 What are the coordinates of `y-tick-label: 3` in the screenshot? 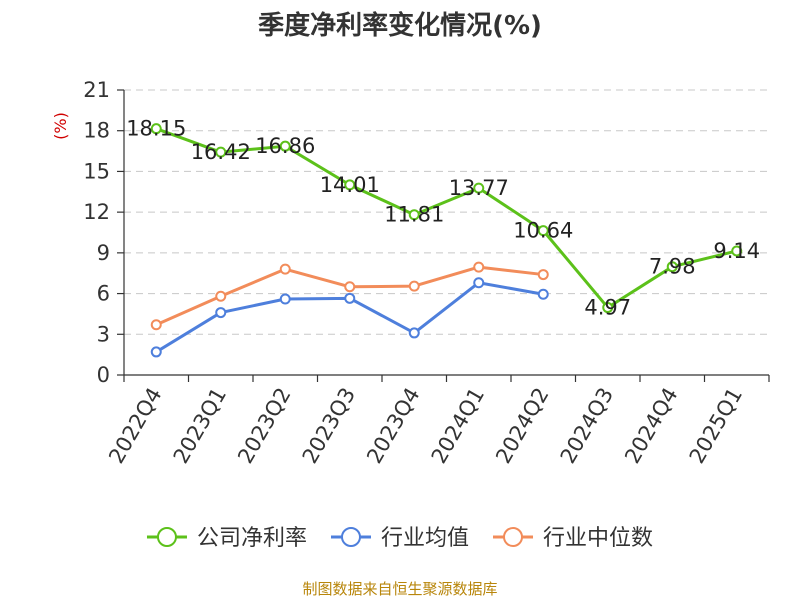 It's located at (103, 334).